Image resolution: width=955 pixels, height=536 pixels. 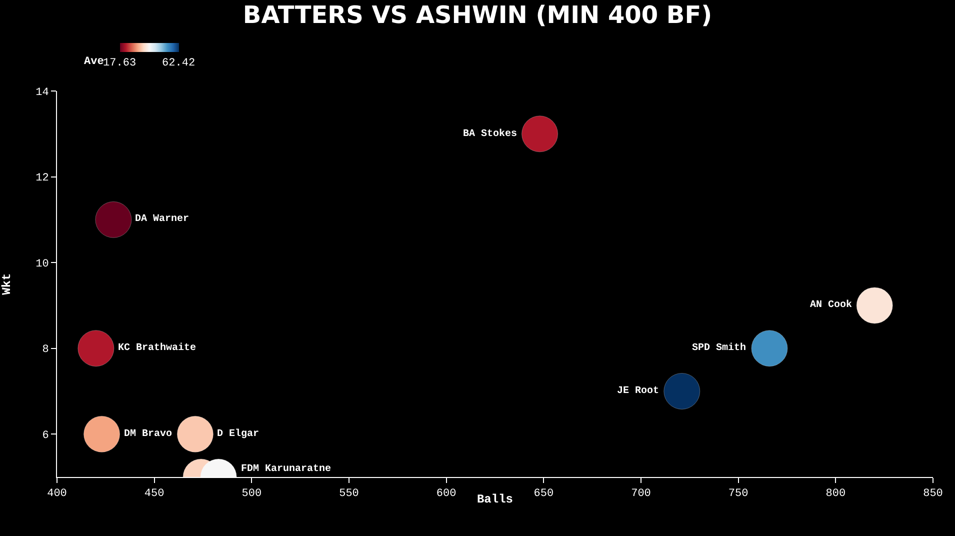 What do you see at coordinates (42, 264) in the screenshot?
I see `y-tick-label: 10` at bounding box center [42, 264].